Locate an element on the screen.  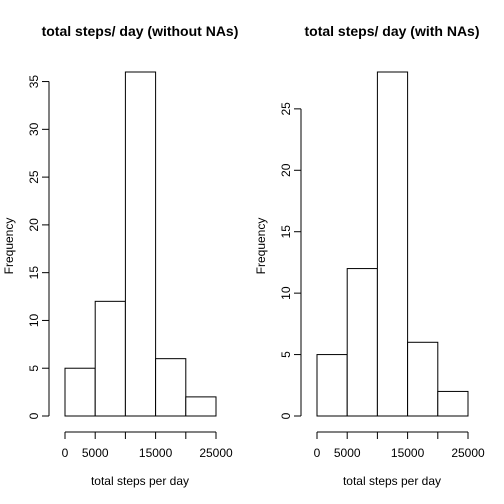
y-tick-label: 35 is located at coordinates (34, 82).